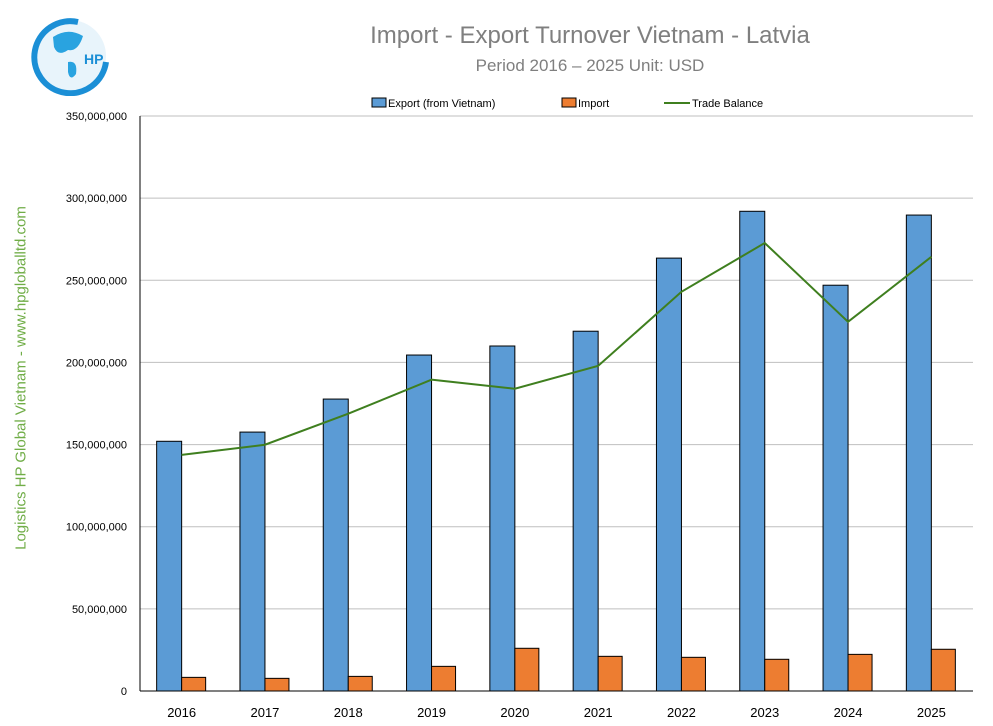 This screenshot has width=993, height=726. I want to click on chart-subtitle: Period 2016 – 2025 Unit: USD, so click(590, 65).